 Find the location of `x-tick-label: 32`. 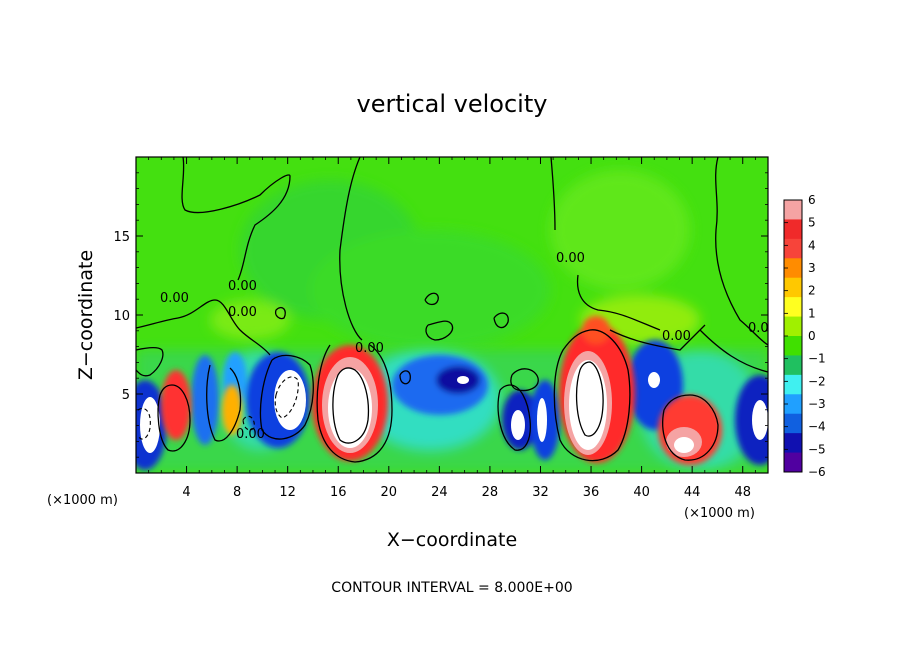

x-tick-label: 32 is located at coordinates (540, 492).